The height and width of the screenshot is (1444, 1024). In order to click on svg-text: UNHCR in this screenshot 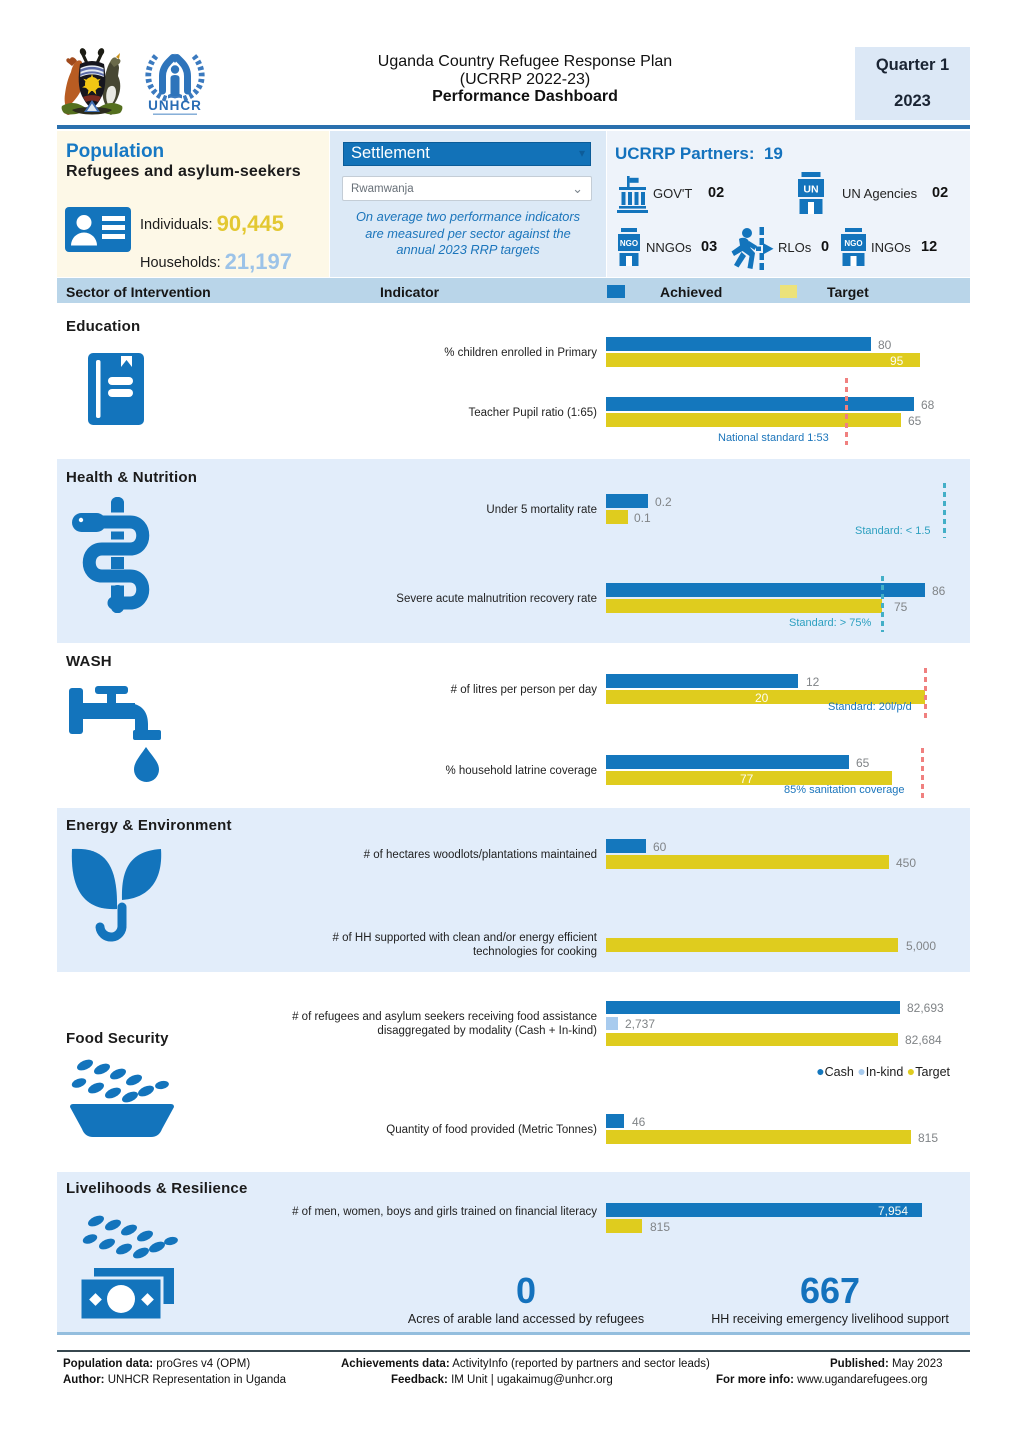, I will do `click(175, 105)`.